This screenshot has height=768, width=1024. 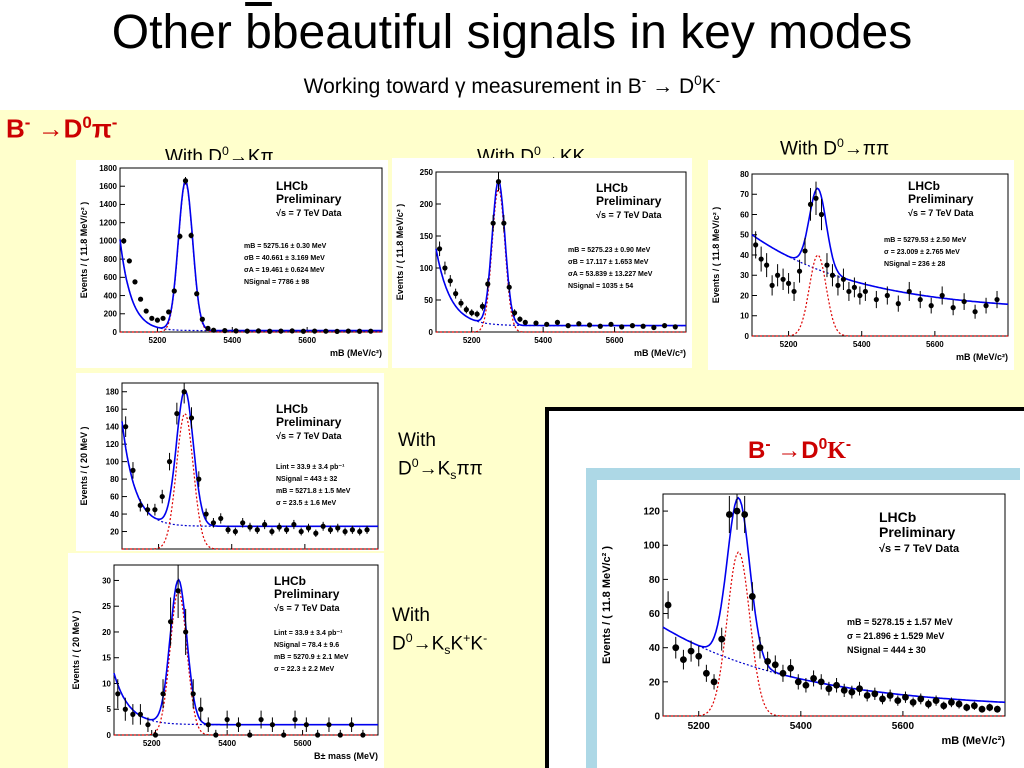 I want to click on label-d-to-kskk: With D0→KsK+K-, so click(x=440, y=631).